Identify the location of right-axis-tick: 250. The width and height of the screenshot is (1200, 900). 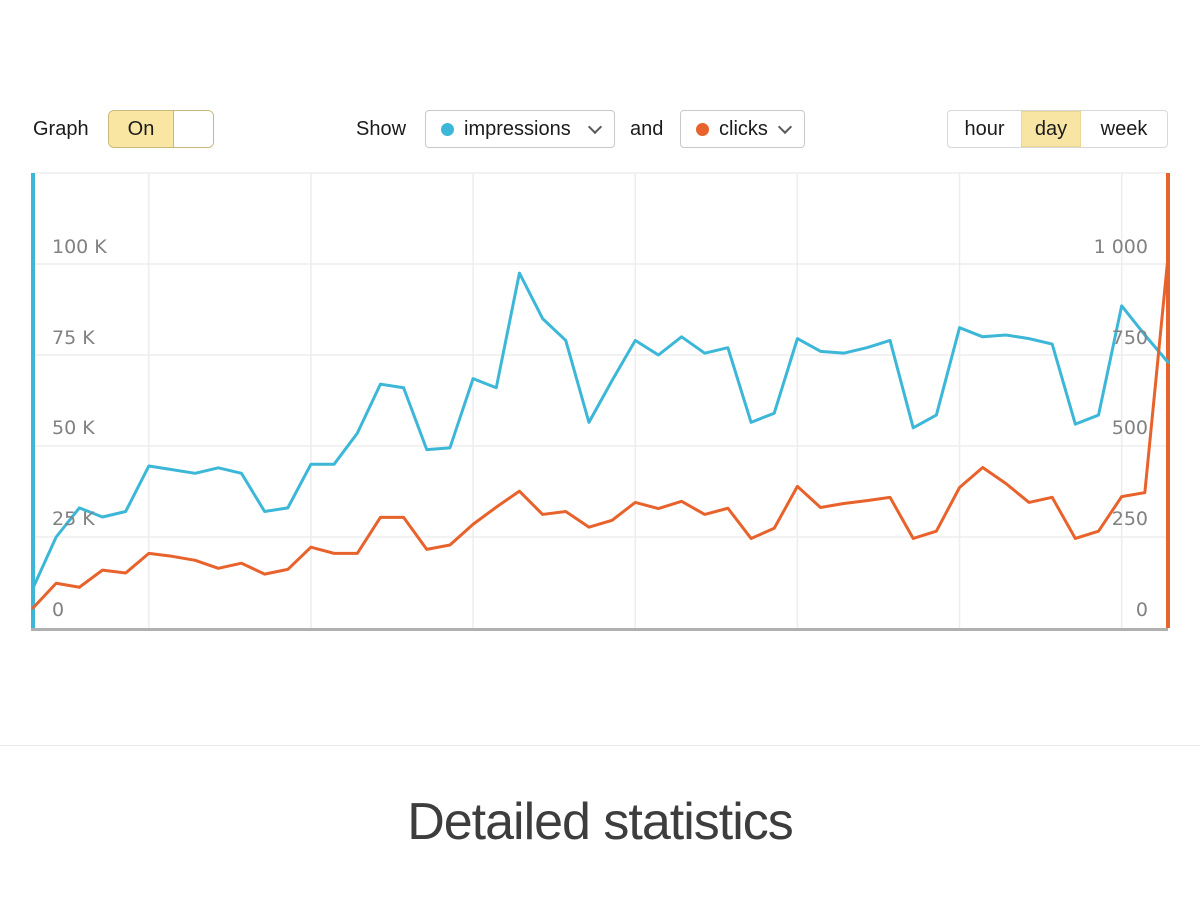
(1129, 519).